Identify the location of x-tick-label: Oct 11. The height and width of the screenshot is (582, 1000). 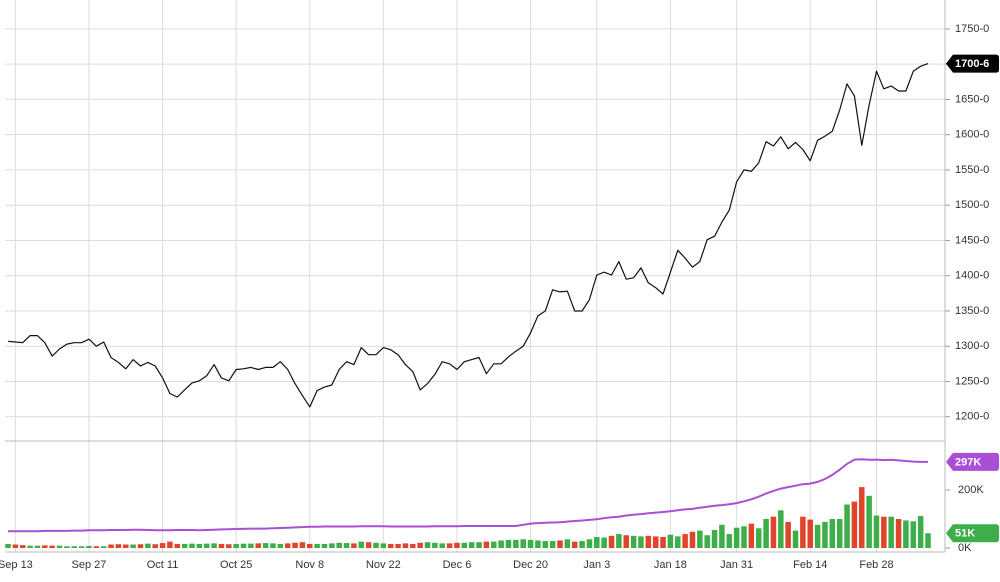
(163, 565).